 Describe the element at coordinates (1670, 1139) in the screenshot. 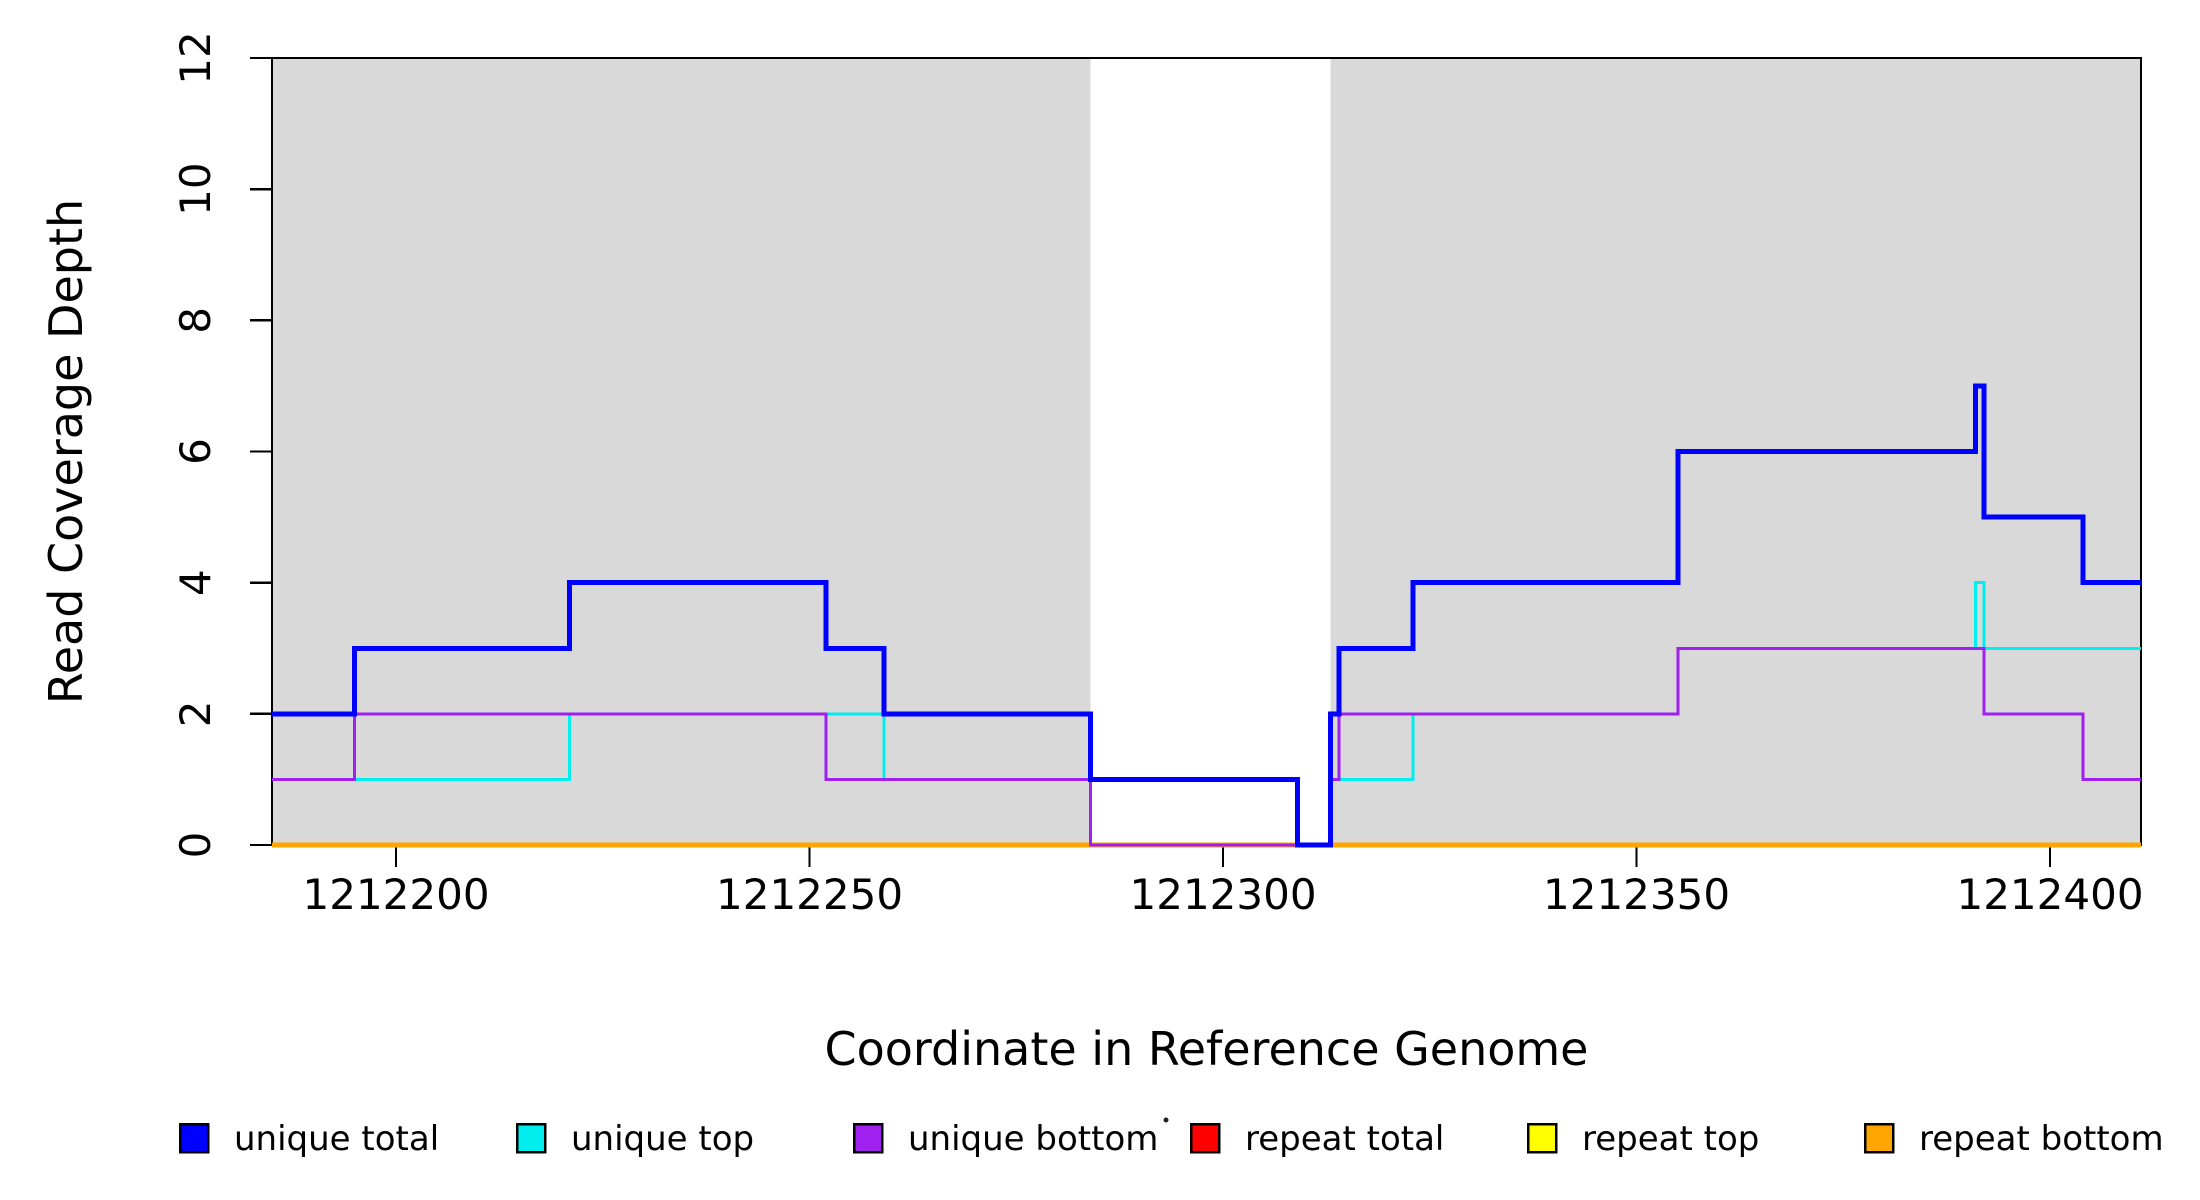

I see `legend-label-repeat-top: repeat top` at that location.